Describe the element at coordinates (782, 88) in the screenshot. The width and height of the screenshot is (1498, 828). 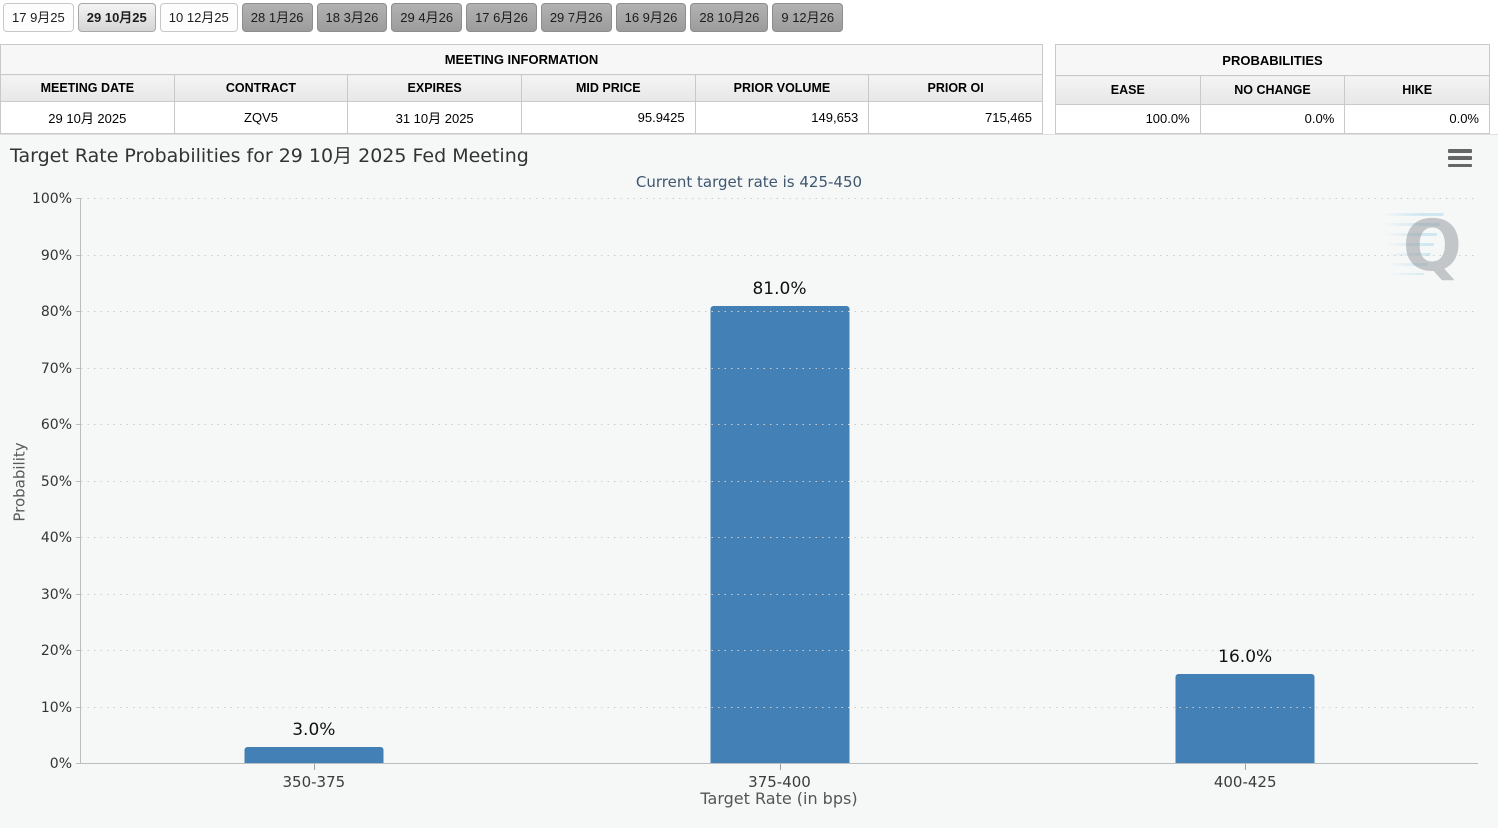
I see `meeting-info-header-4: PRIOR VOLUME` at that location.